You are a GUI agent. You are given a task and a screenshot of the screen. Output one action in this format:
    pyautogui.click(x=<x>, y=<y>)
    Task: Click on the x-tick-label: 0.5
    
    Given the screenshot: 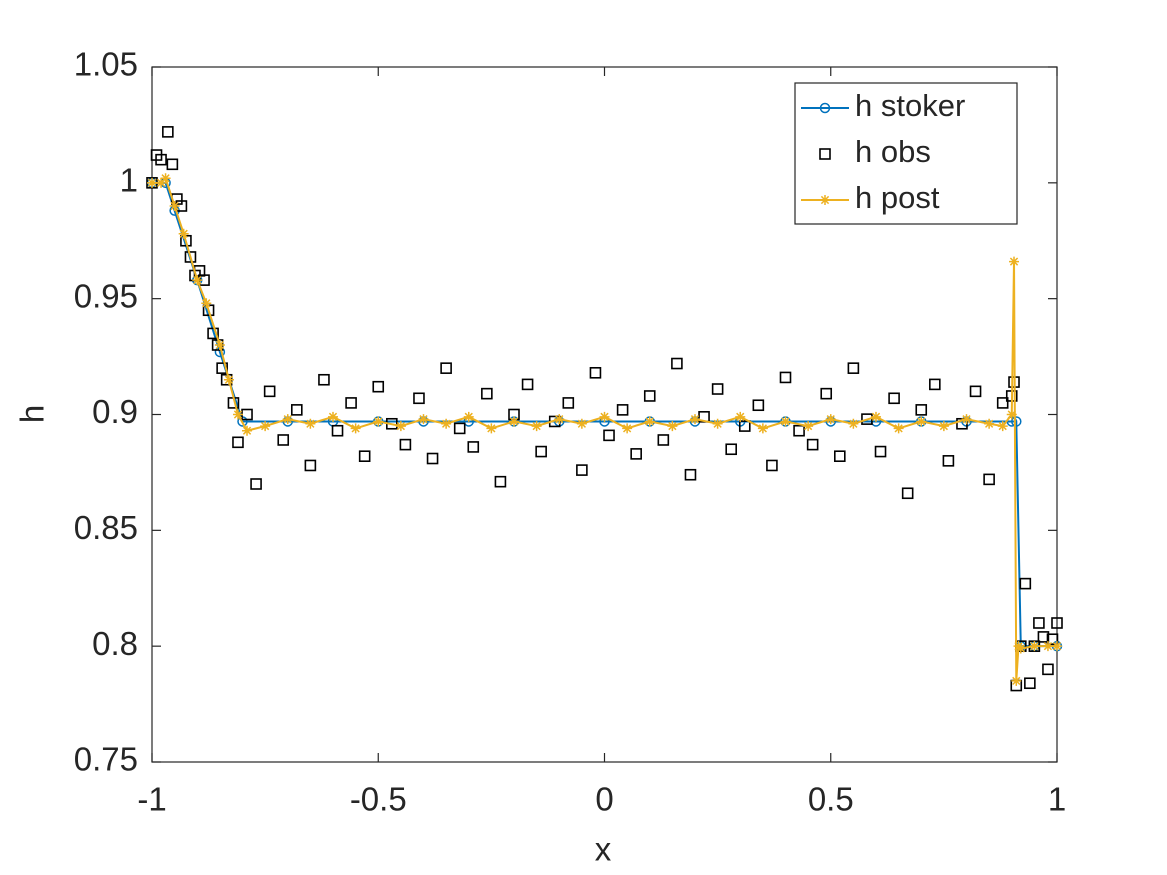 What is the action you would take?
    pyautogui.click(x=831, y=799)
    